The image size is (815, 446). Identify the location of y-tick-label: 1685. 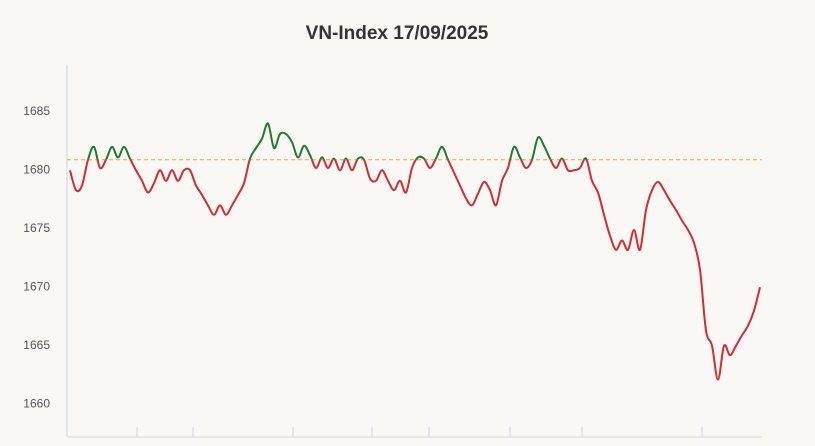
(36, 111).